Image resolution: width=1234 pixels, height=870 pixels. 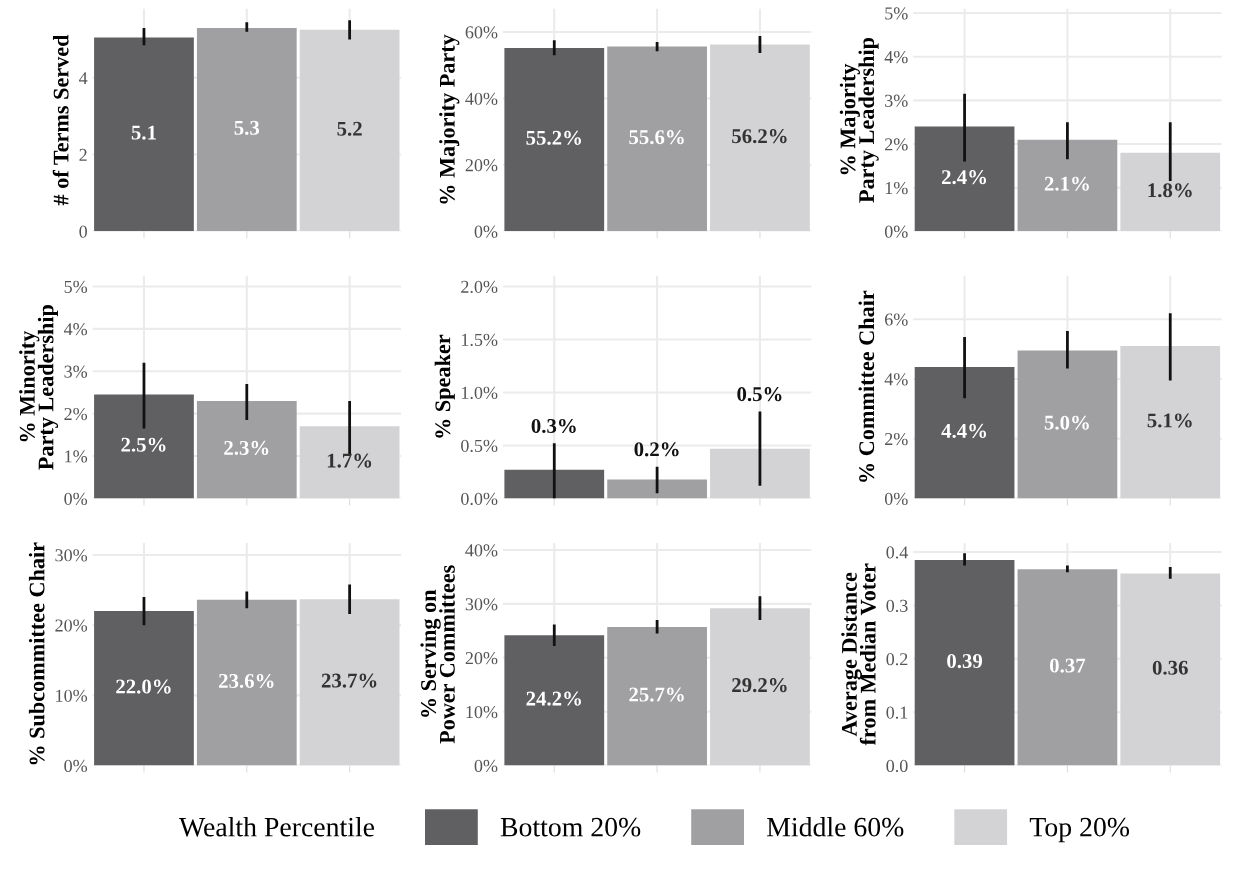 What do you see at coordinates (1170, 667) in the screenshot?
I see `data-label: 0.36` at bounding box center [1170, 667].